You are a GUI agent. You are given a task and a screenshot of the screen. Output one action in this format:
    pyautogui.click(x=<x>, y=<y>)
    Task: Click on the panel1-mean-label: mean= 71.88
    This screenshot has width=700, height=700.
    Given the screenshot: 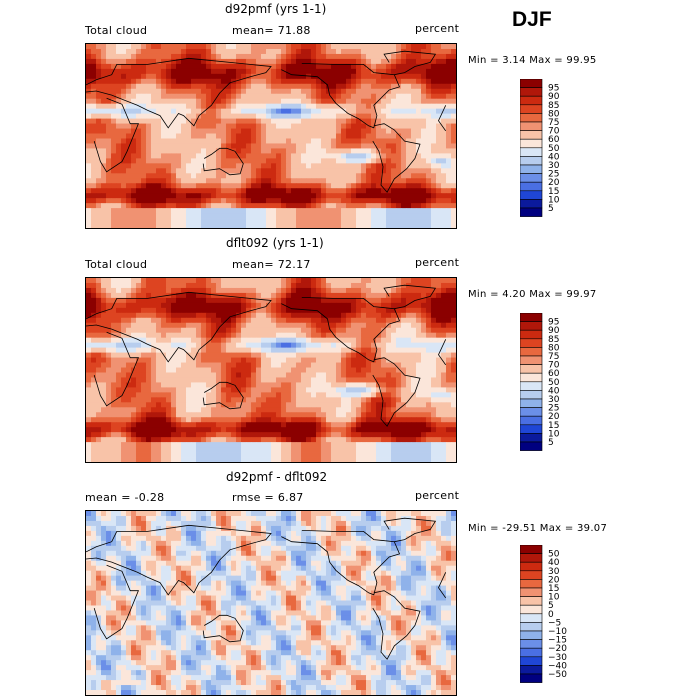 What is the action you would take?
    pyautogui.click(x=271, y=30)
    